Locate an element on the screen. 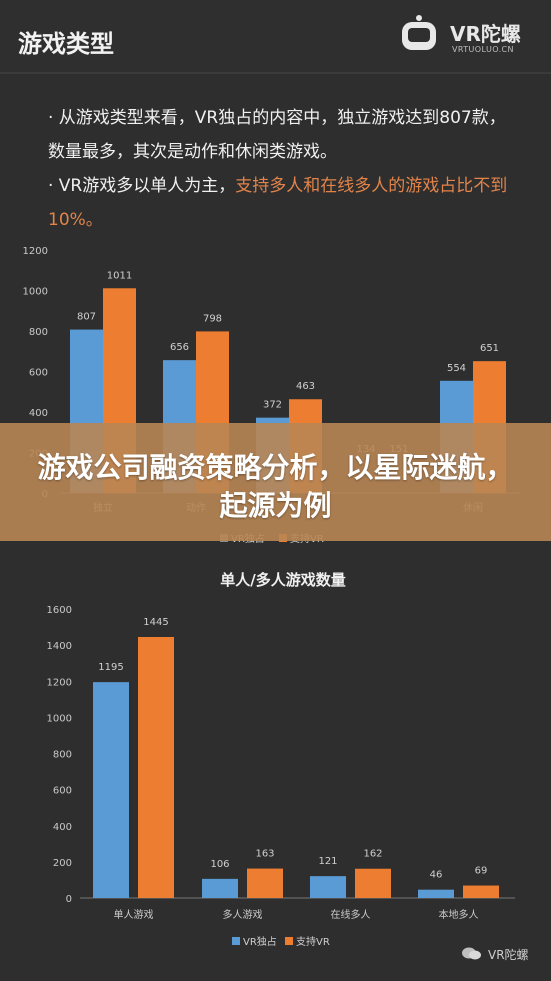 Image resolution: width=551 pixels, height=981 pixels. chart2-ytick-label: 400 is located at coordinates (62, 827).